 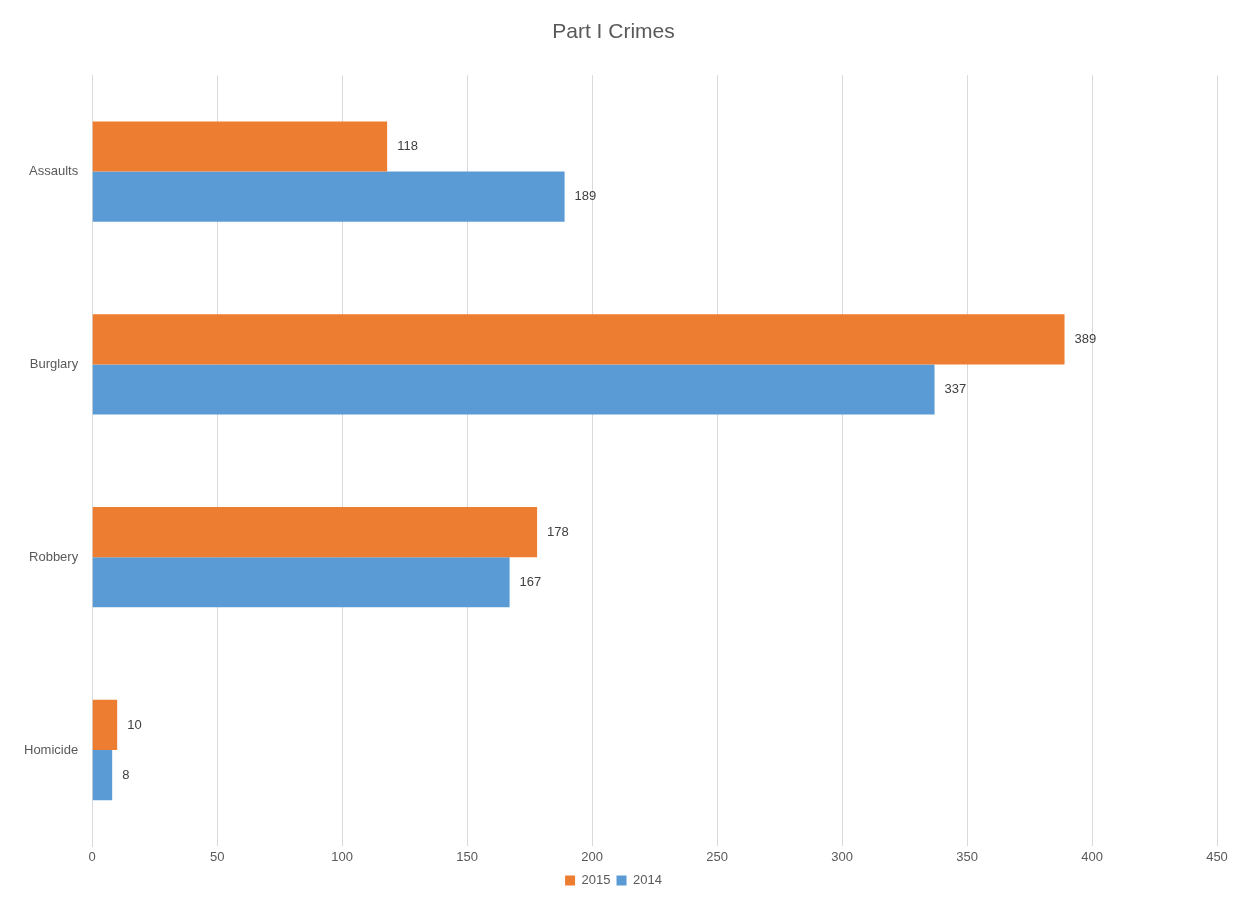 What do you see at coordinates (955, 389) in the screenshot?
I see `data-label: 337` at bounding box center [955, 389].